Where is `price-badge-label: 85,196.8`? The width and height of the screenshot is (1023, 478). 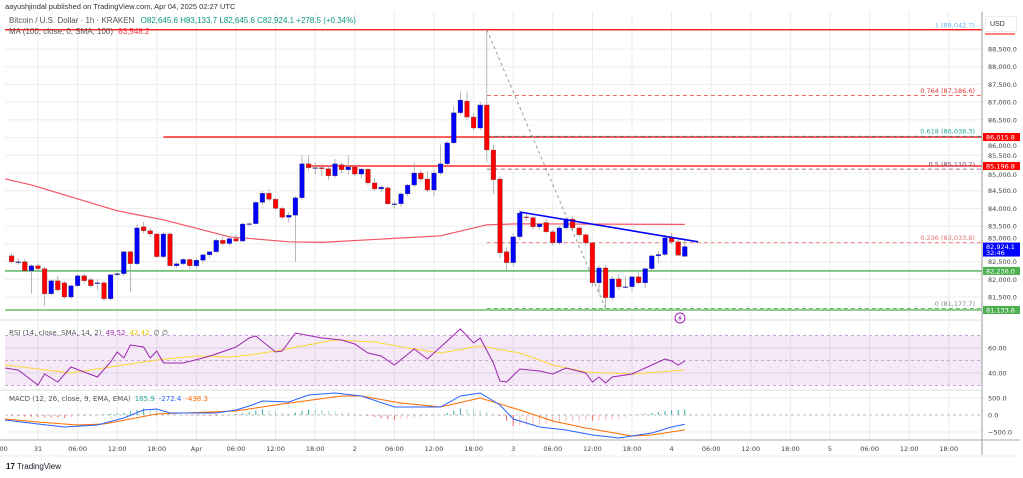 price-badge-label: 85,196.8 is located at coordinates (1000, 167).